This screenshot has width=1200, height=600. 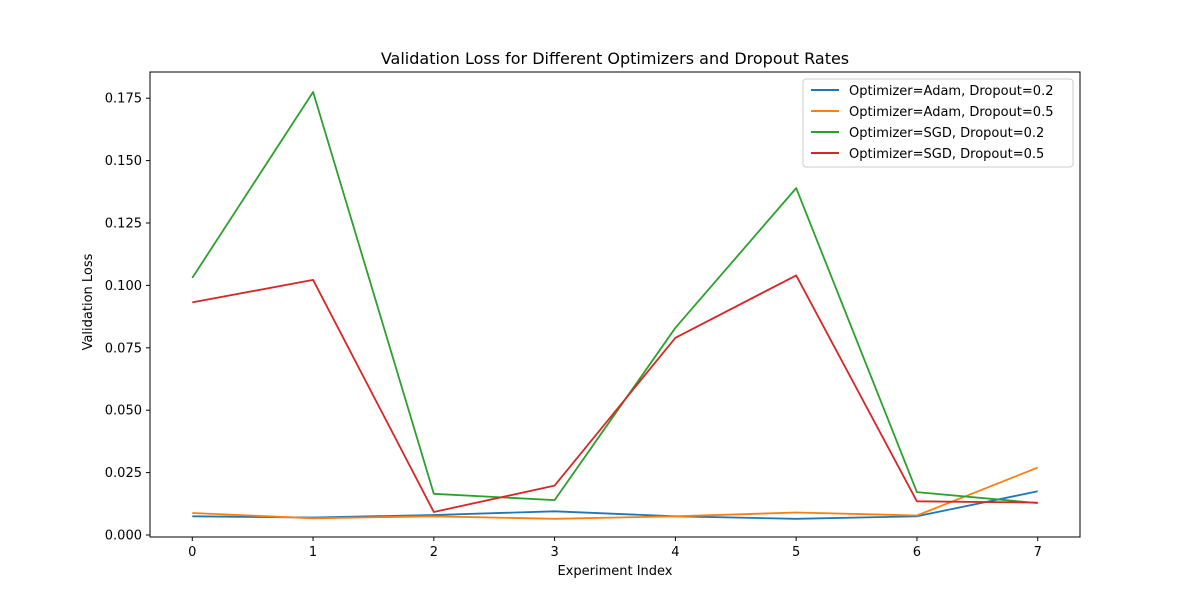 I want to click on y-tick-label: 0.100, so click(x=123, y=286).